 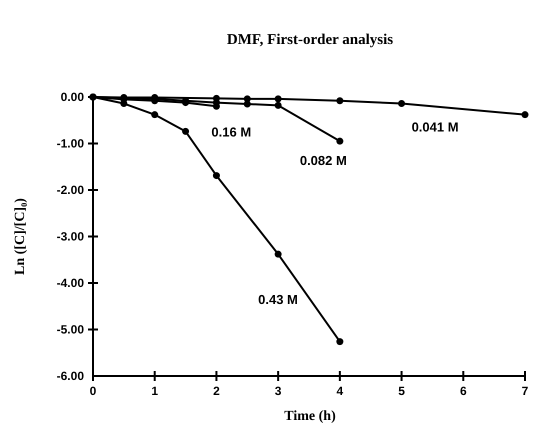 What do you see at coordinates (70, 329) in the screenshot?
I see `y-tick-label: -5.00` at bounding box center [70, 329].